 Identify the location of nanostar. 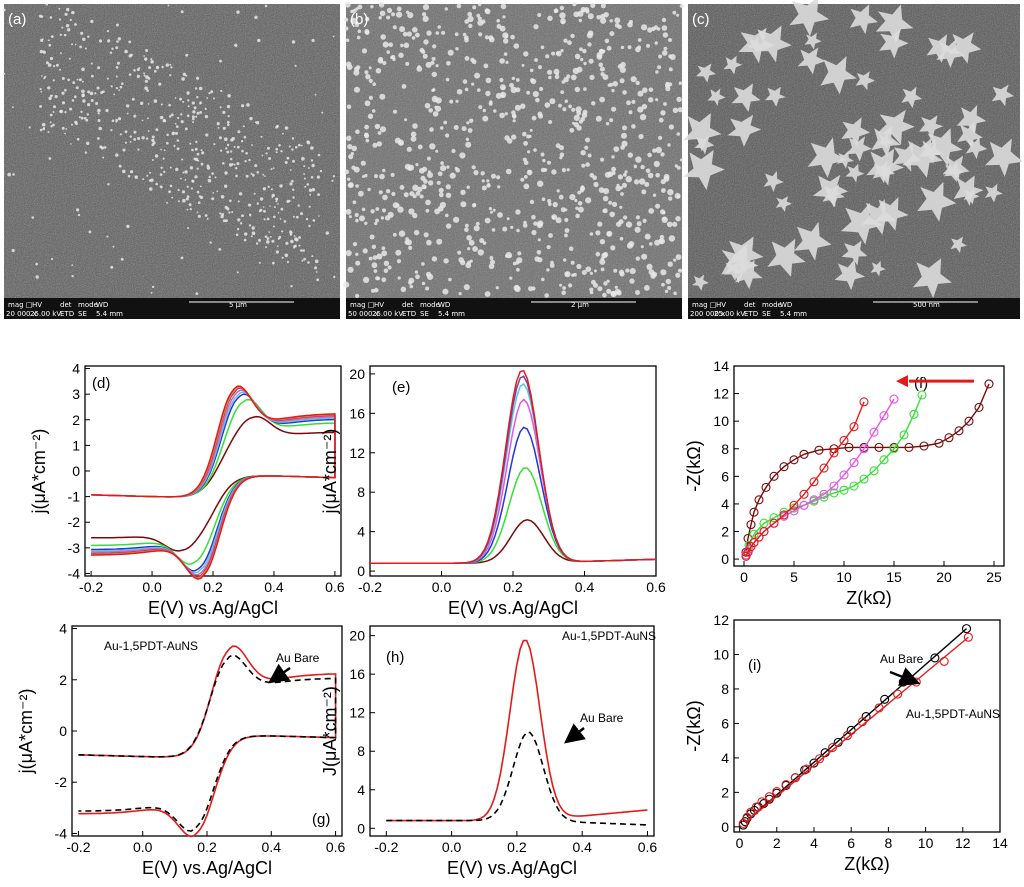
(755, 44).